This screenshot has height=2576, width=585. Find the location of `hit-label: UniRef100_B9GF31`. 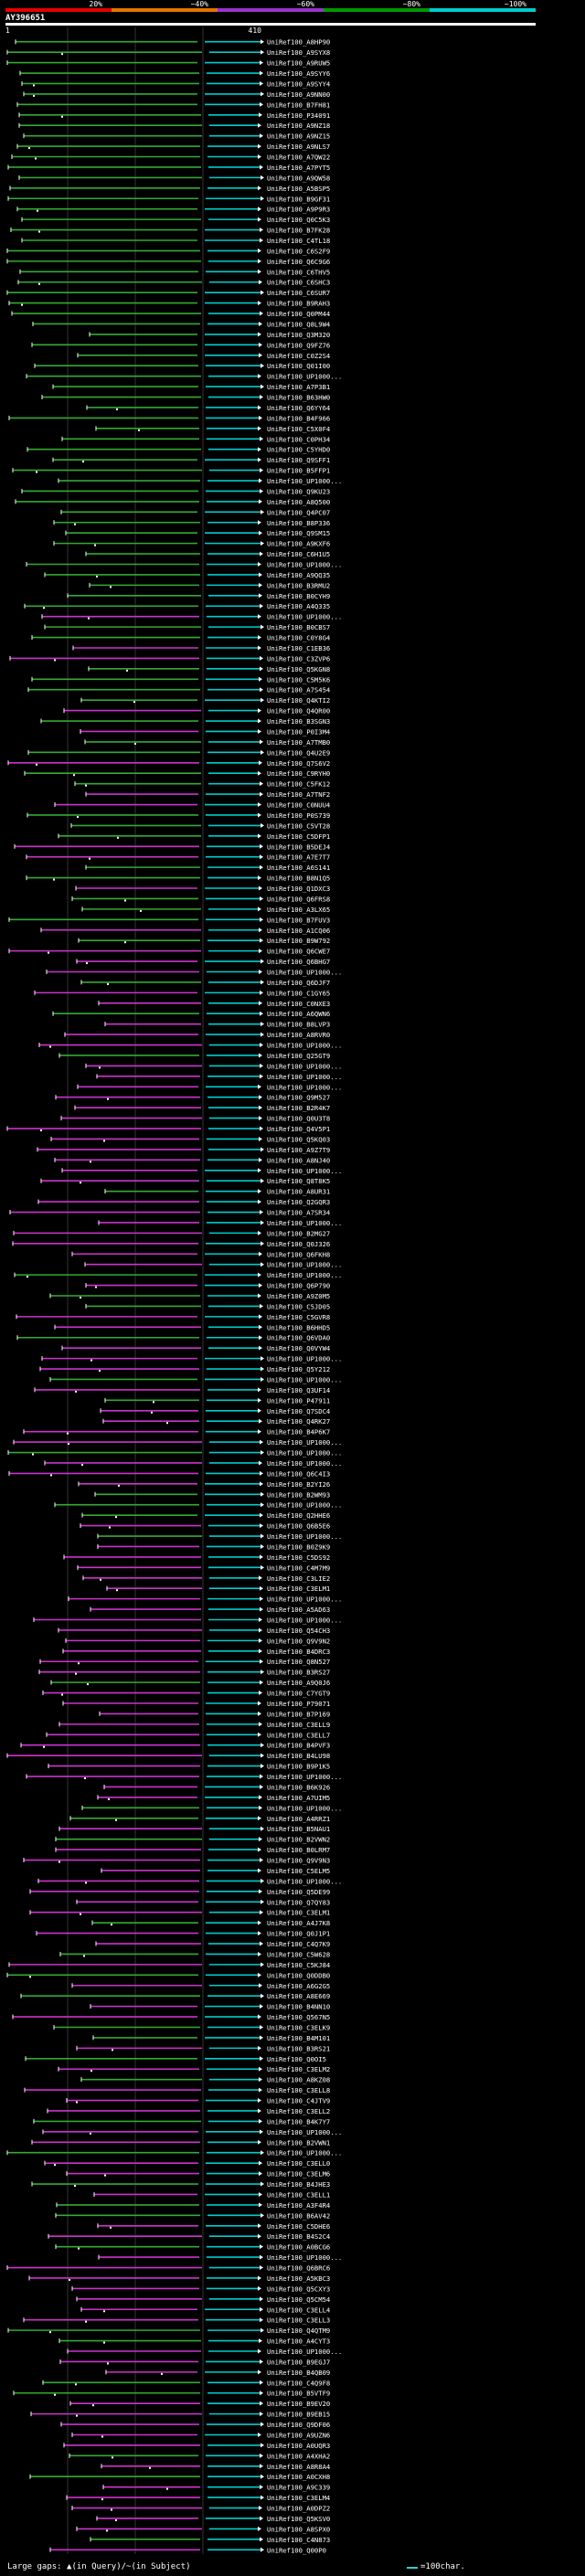

hit-label: UniRef100_B9GF31 is located at coordinates (299, 199).